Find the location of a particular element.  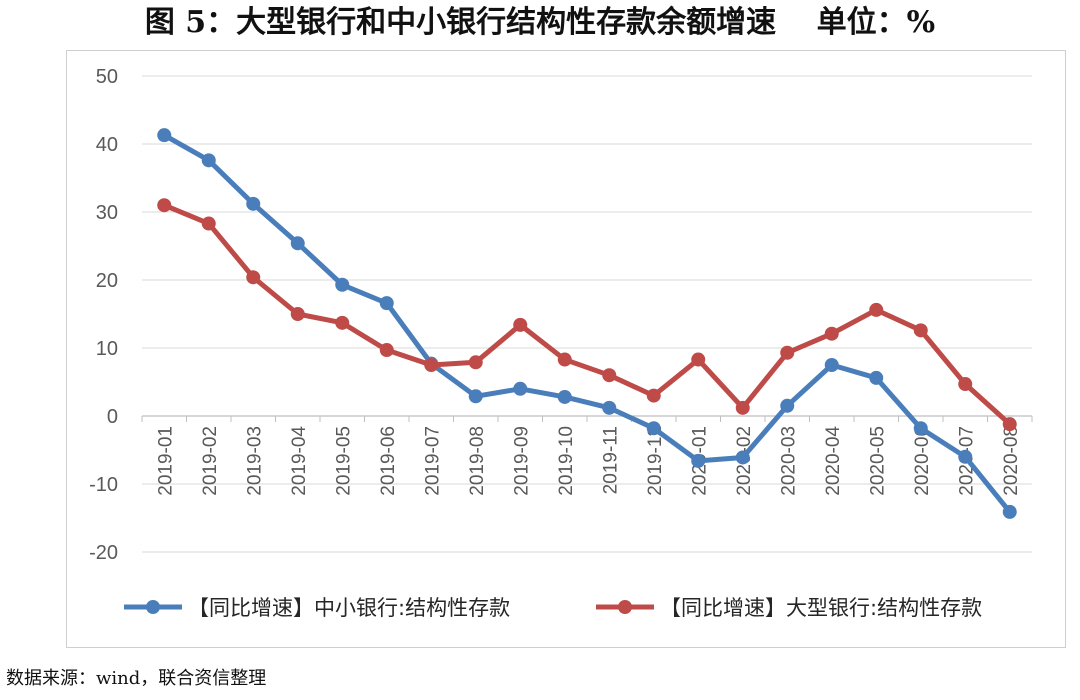

x-tick-label: 2019-12 is located at coordinates (655, 461).